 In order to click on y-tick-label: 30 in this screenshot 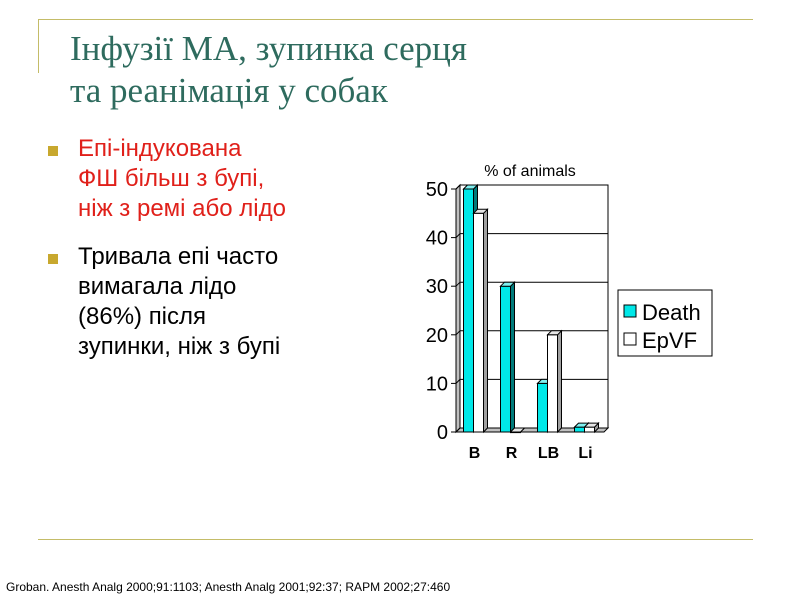, I will do `click(437, 287)`.